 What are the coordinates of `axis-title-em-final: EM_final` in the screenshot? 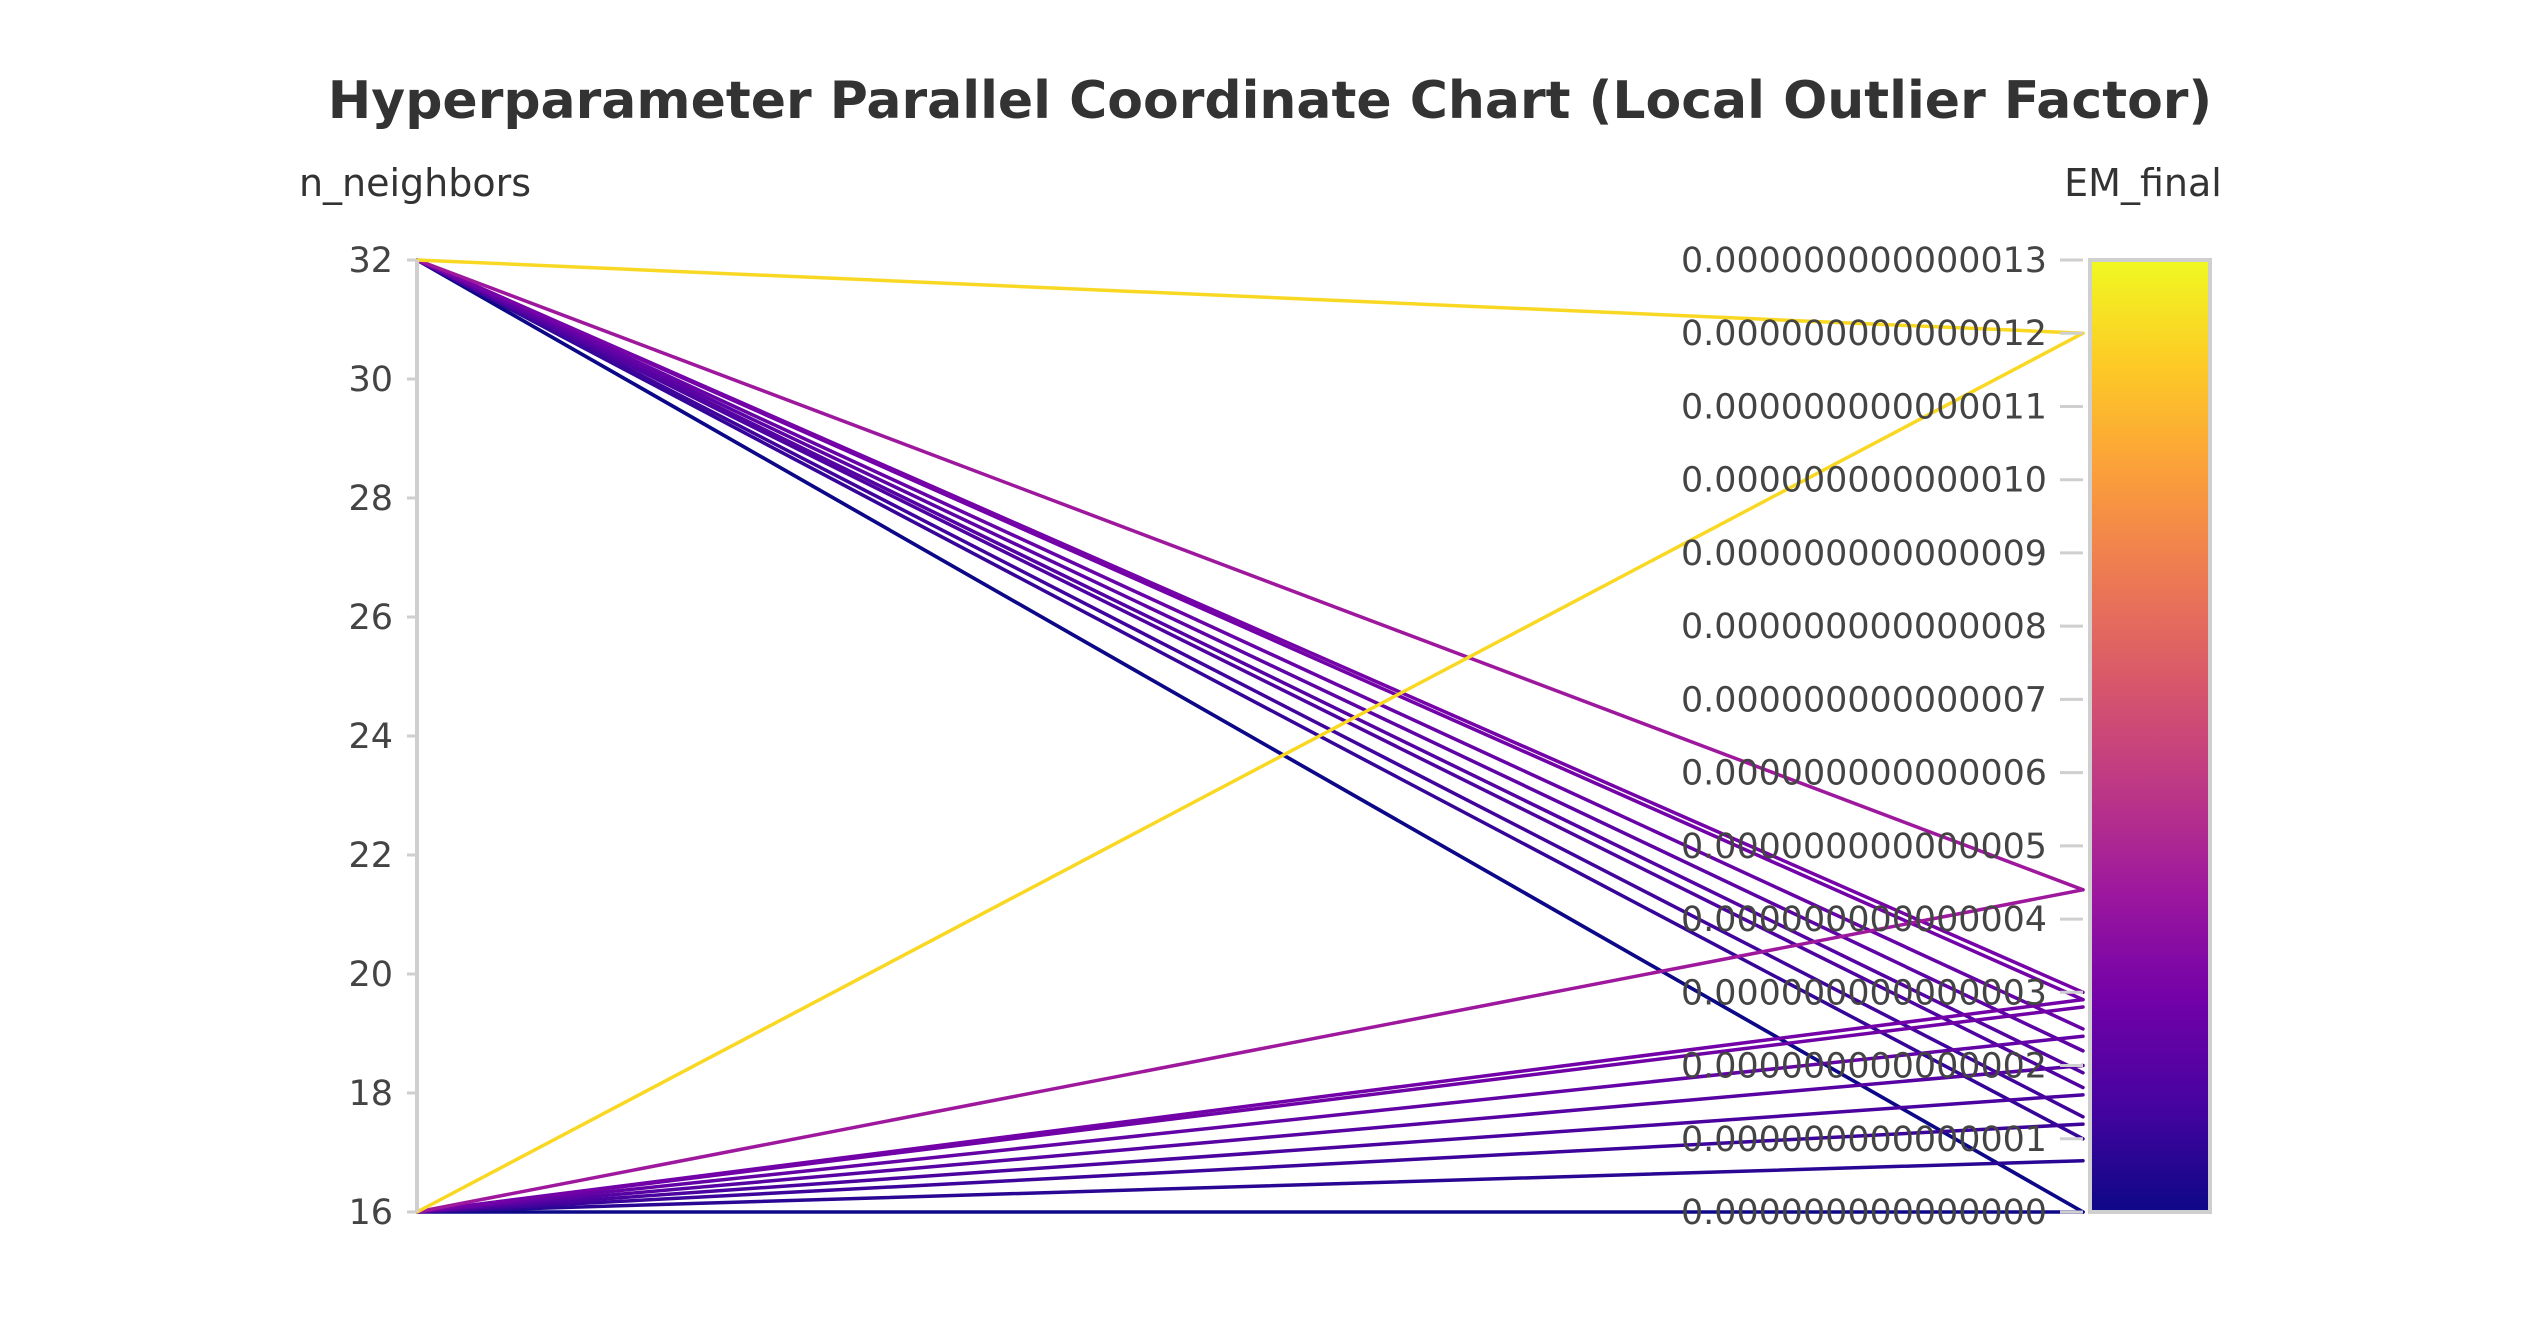 It's located at (2143, 183).